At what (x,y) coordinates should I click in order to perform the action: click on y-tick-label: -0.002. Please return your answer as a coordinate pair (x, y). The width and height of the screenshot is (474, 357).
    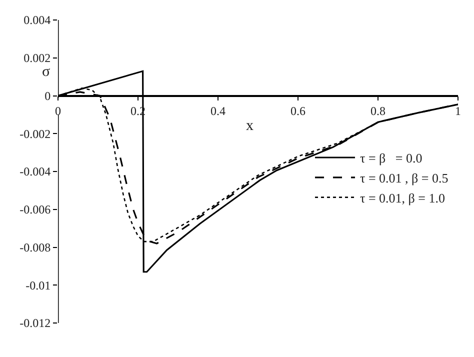
    Looking at the image, I should click on (35, 133).